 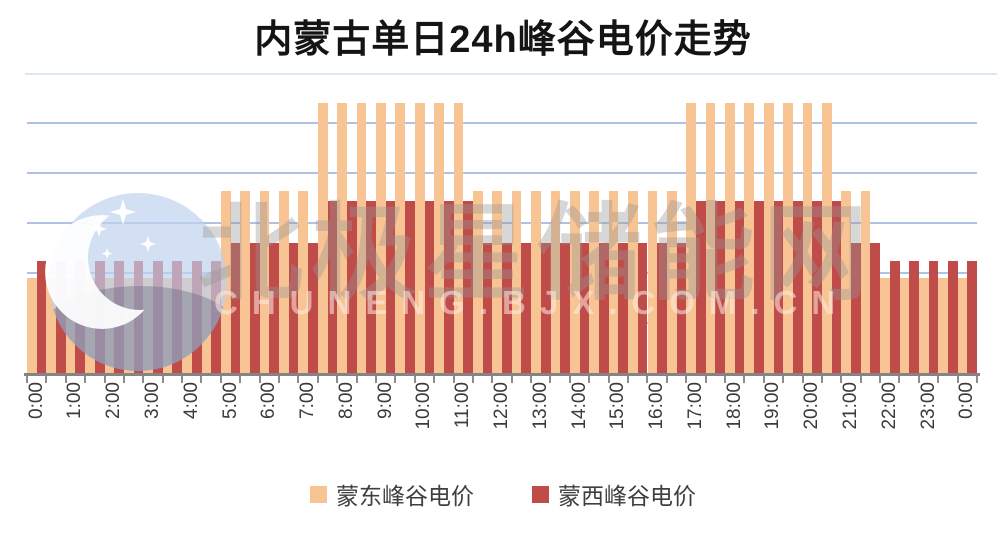 I want to click on bar-group-16:30, so click(x=676, y=223).